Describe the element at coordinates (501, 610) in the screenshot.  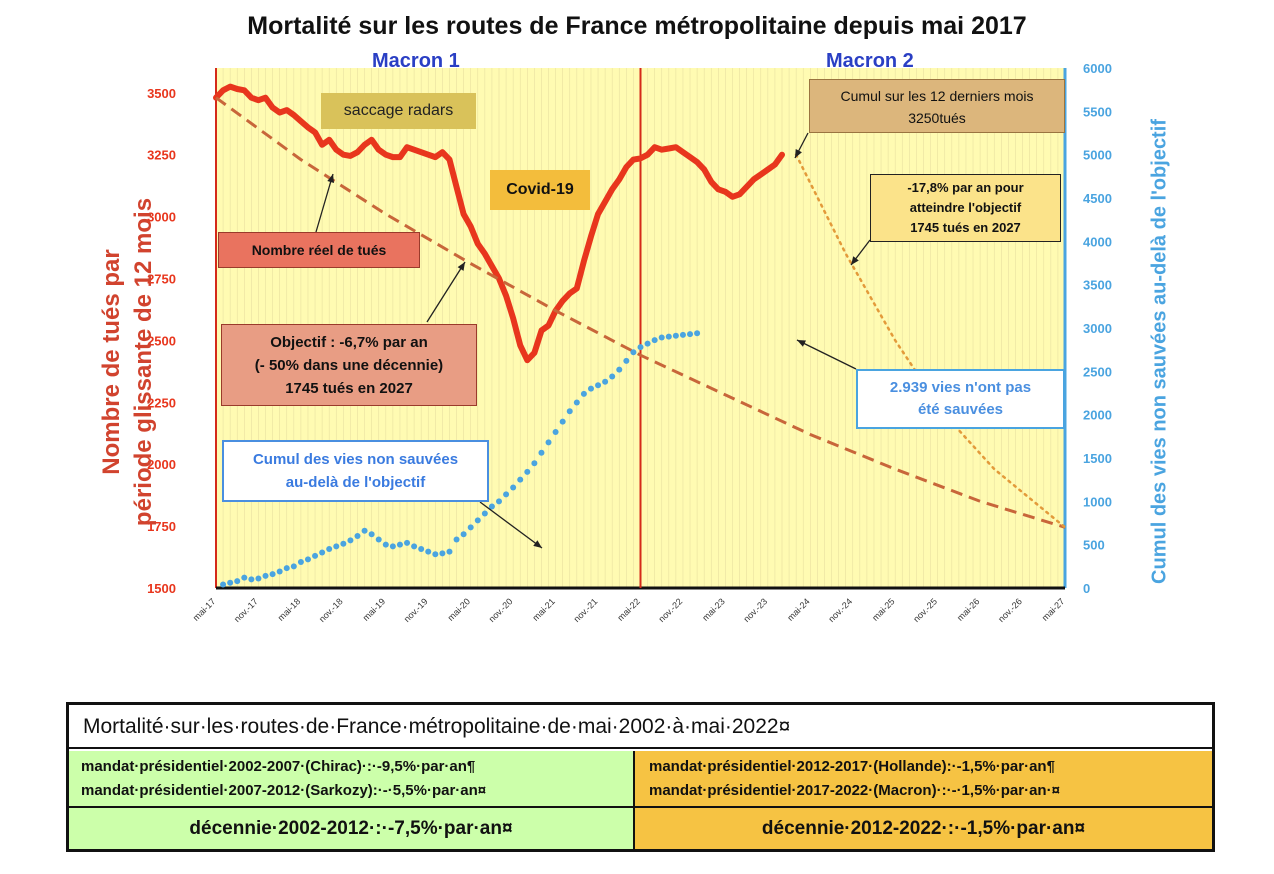
I see `x-tick-label: nov.-20` at that location.